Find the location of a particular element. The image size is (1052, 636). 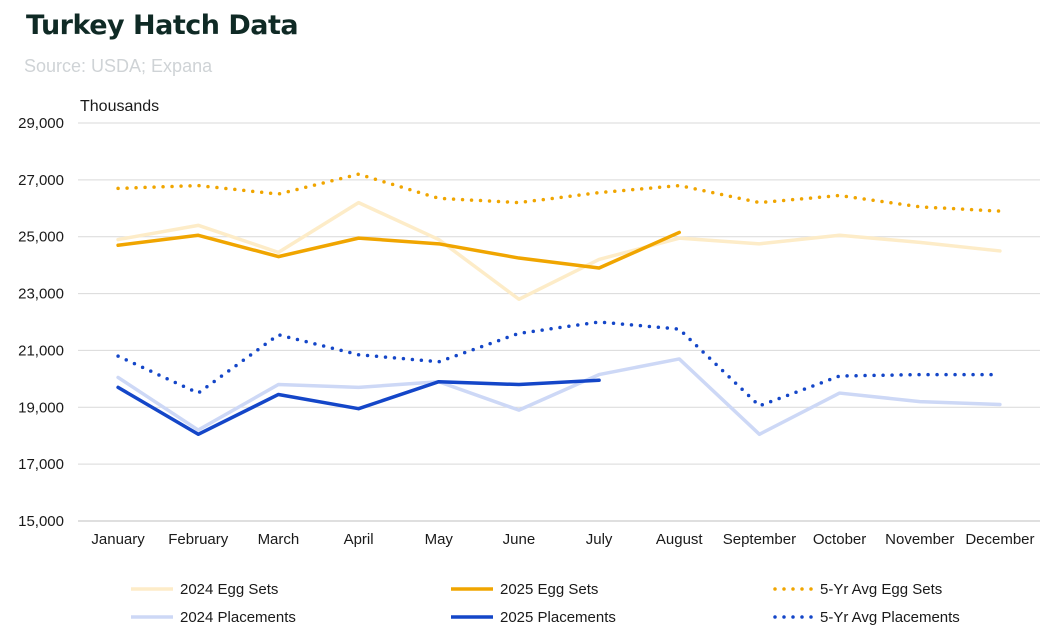

legend-item: 2024 Egg Sets is located at coordinates (204, 589).